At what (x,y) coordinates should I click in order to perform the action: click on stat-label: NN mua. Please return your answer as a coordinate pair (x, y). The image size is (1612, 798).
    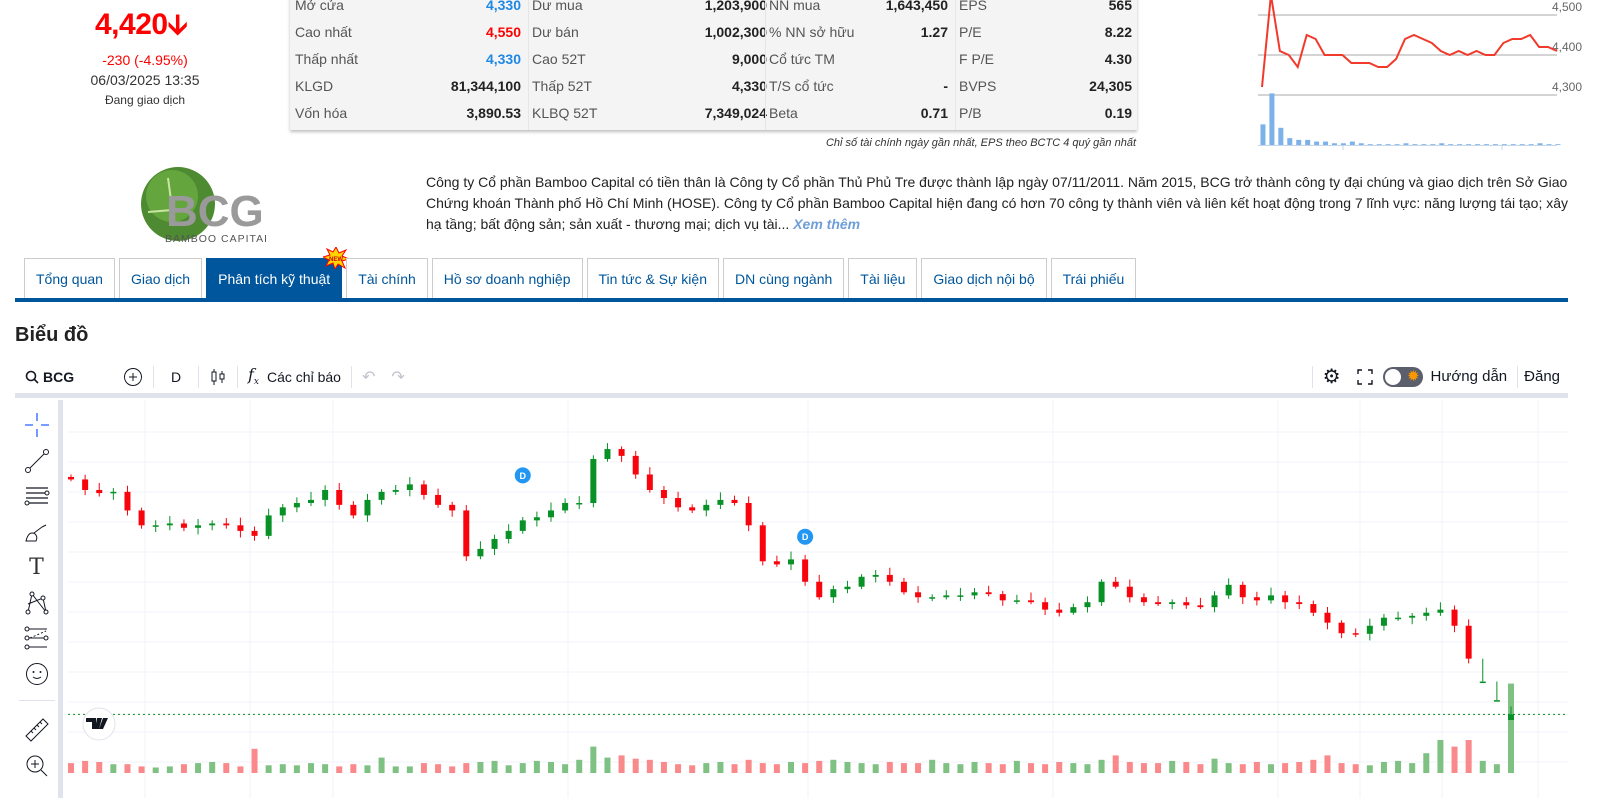
    Looking at the image, I should click on (795, 6).